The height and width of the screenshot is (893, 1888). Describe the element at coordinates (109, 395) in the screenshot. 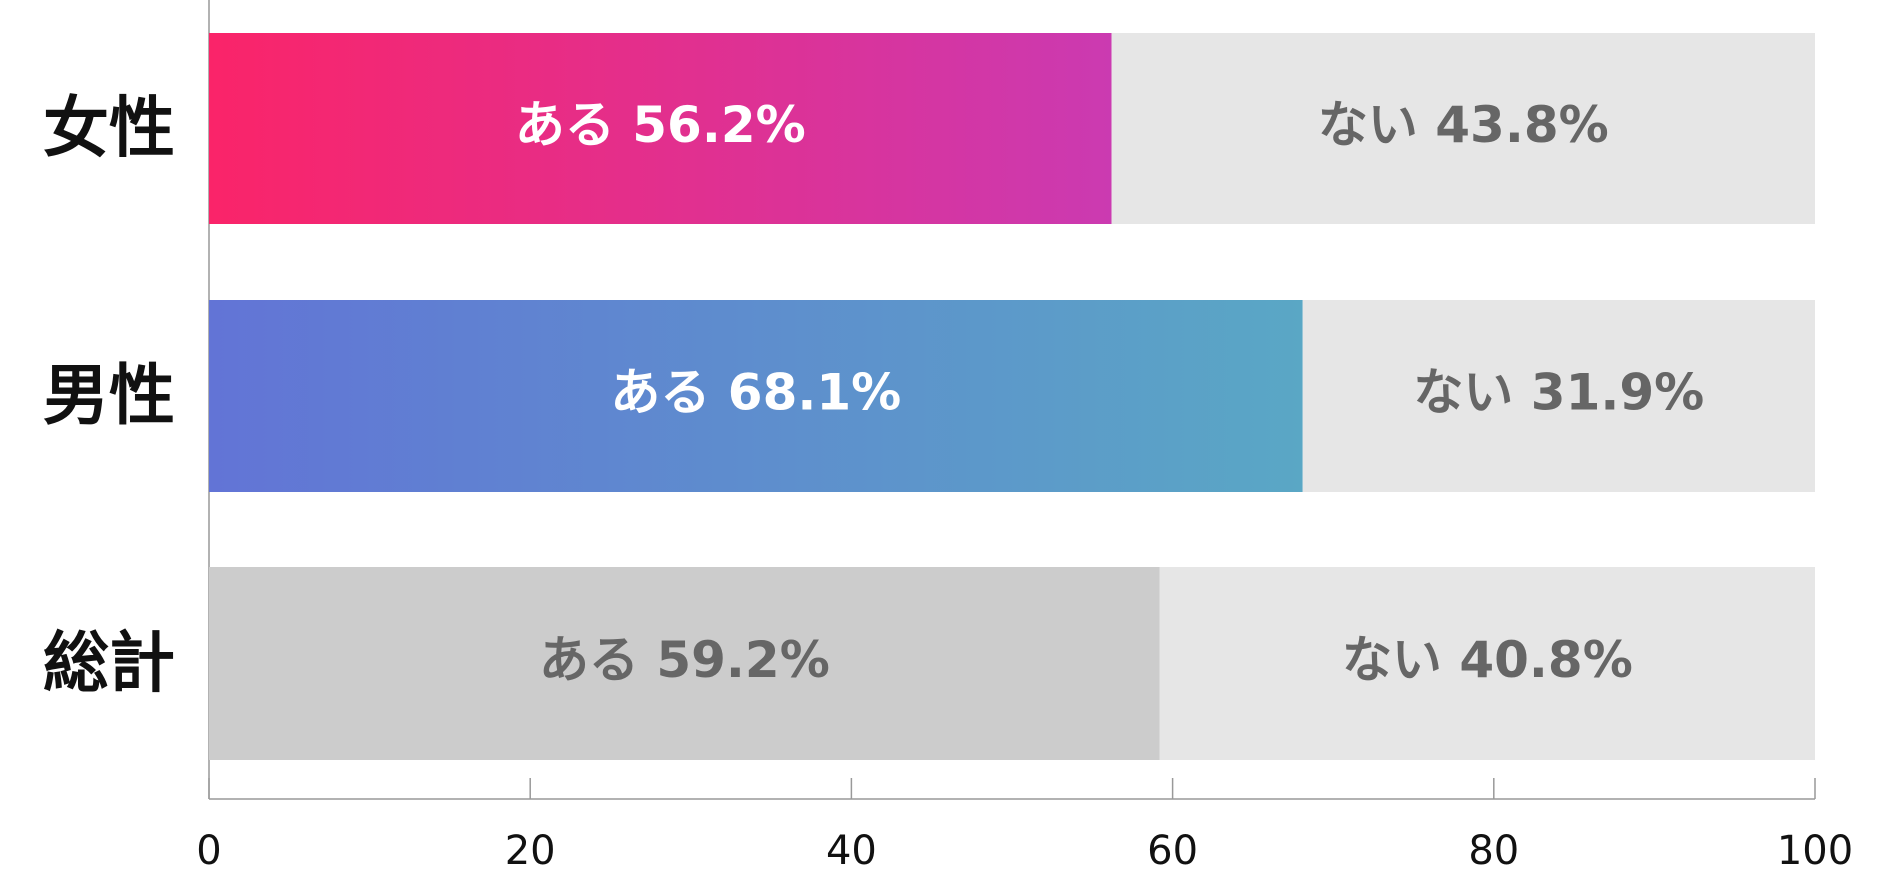

I see `category-label: 男性` at that location.